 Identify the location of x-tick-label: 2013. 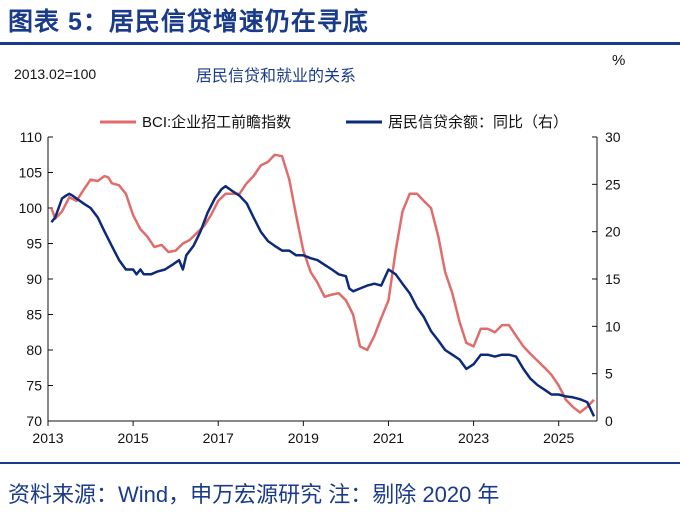
(47, 438).